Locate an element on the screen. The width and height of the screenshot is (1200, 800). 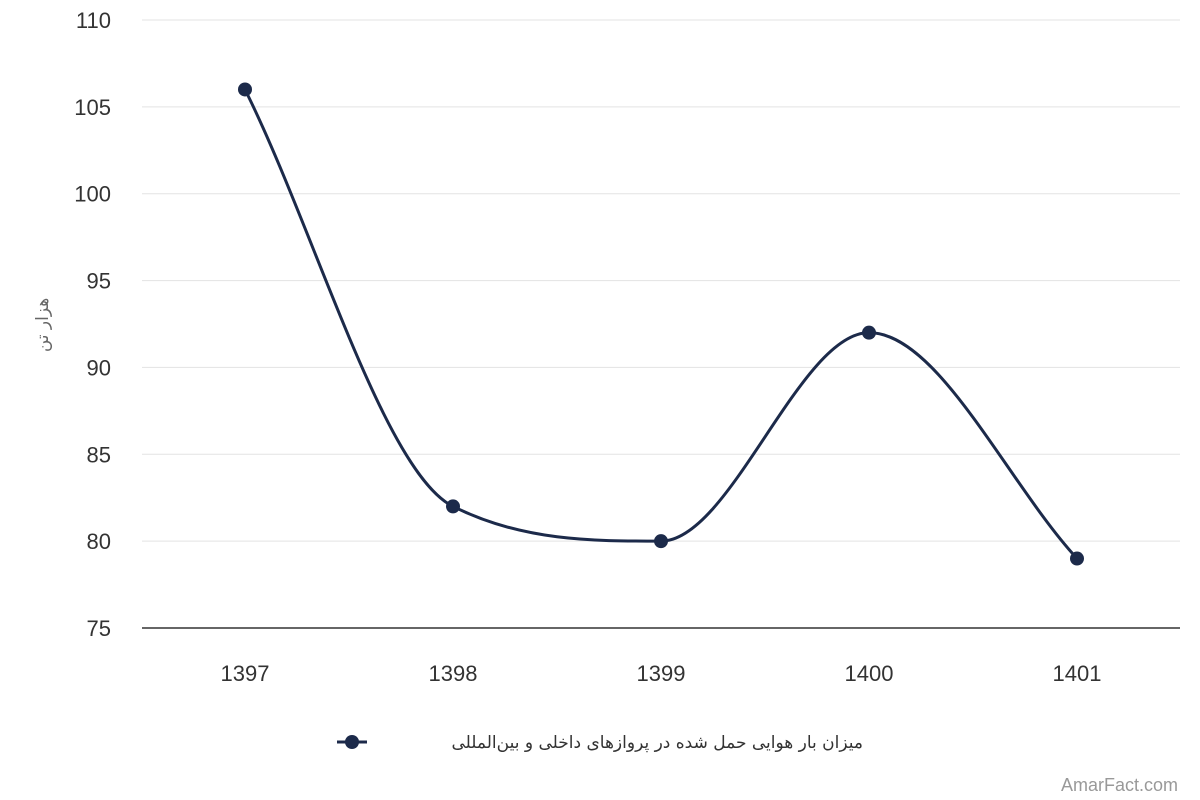
y-tick-label: 80 is located at coordinates (99, 541).